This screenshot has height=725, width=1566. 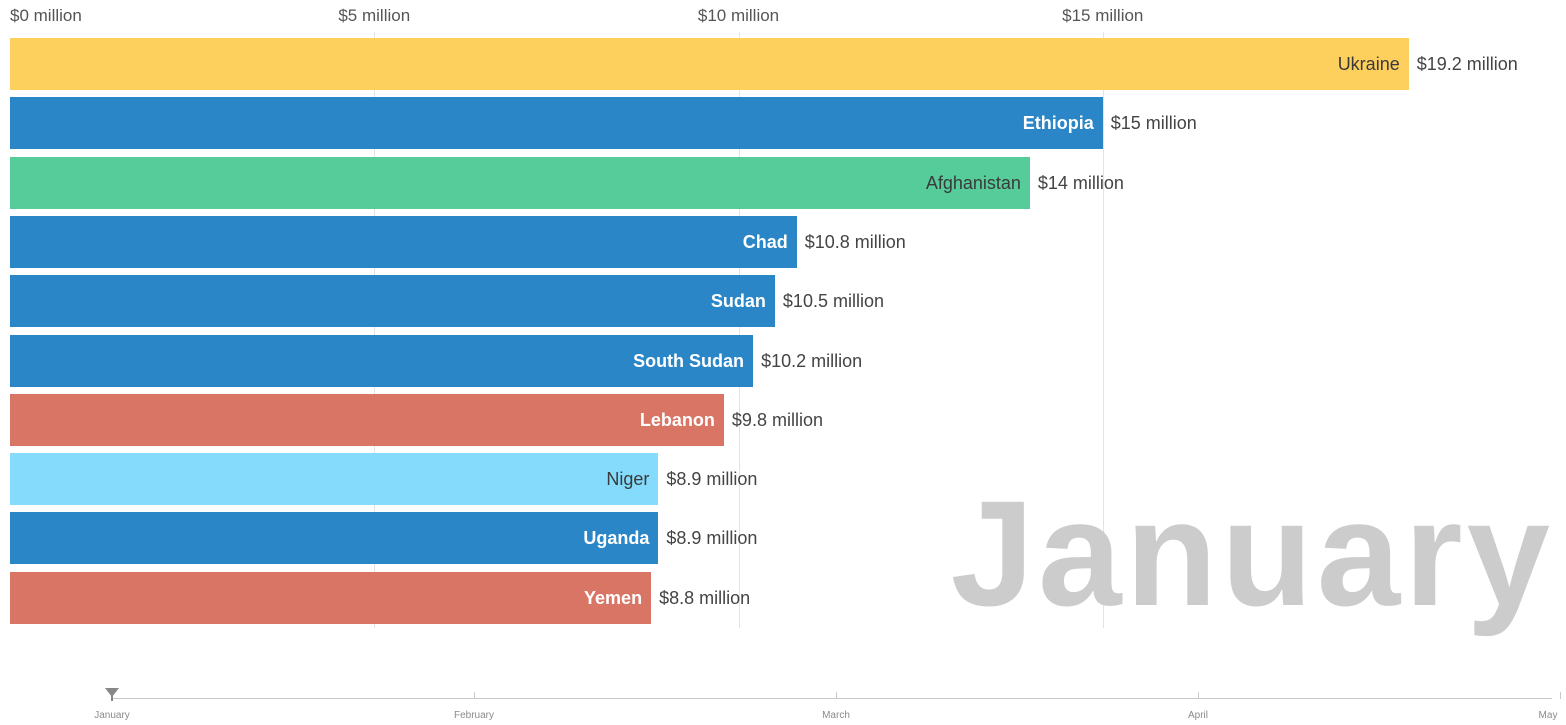 What do you see at coordinates (1252, 553) in the screenshot?
I see `period-watermark: January` at bounding box center [1252, 553].